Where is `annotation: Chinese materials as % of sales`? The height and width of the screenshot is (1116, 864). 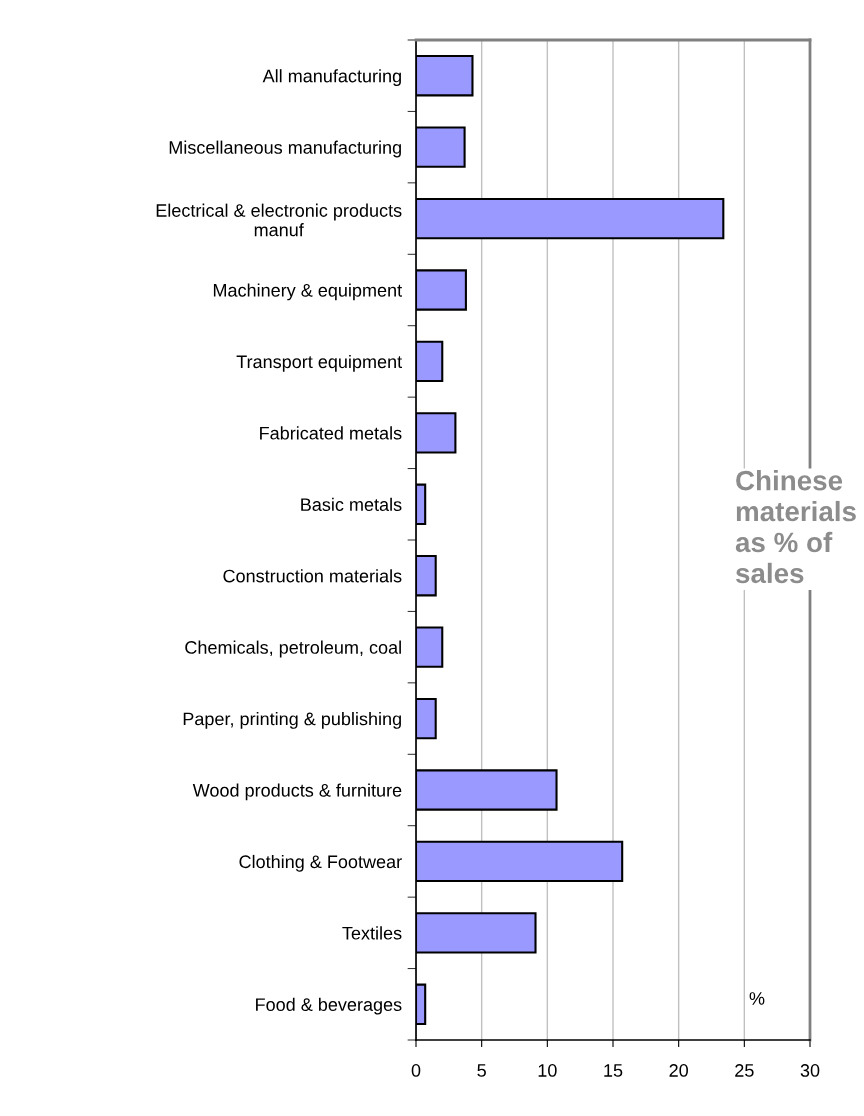 annotation: Chinese materials as % of sales is located at coordinates (795, 527).